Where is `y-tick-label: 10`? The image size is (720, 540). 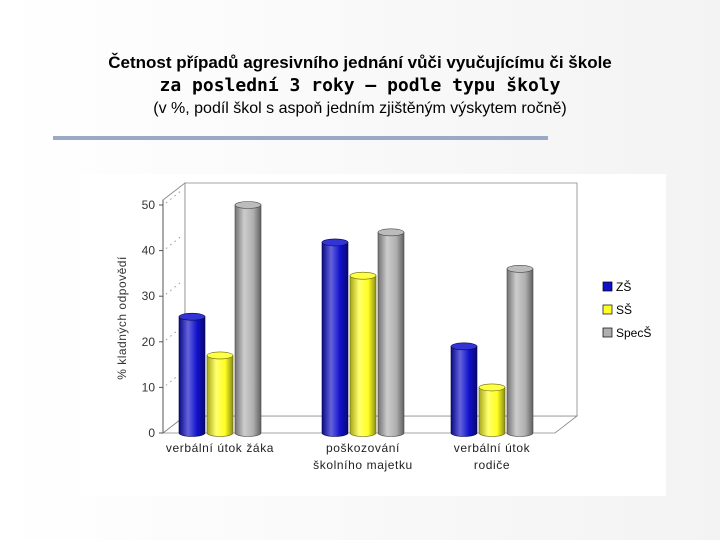 y-tick-label: 10 is located at coordinates (149, 387).